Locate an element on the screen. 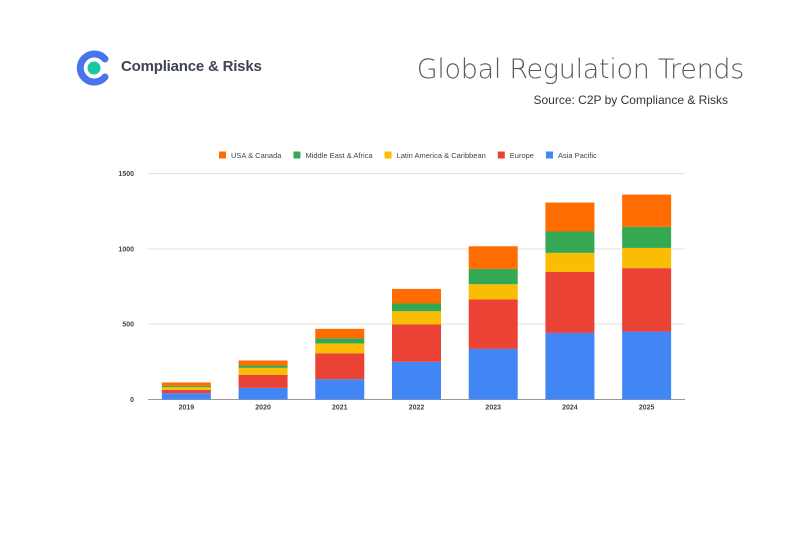 Image resolution: width=800 pixels, height=534 pixels. page-title: Global Regulation Trends is located at coordinates (580, 69).